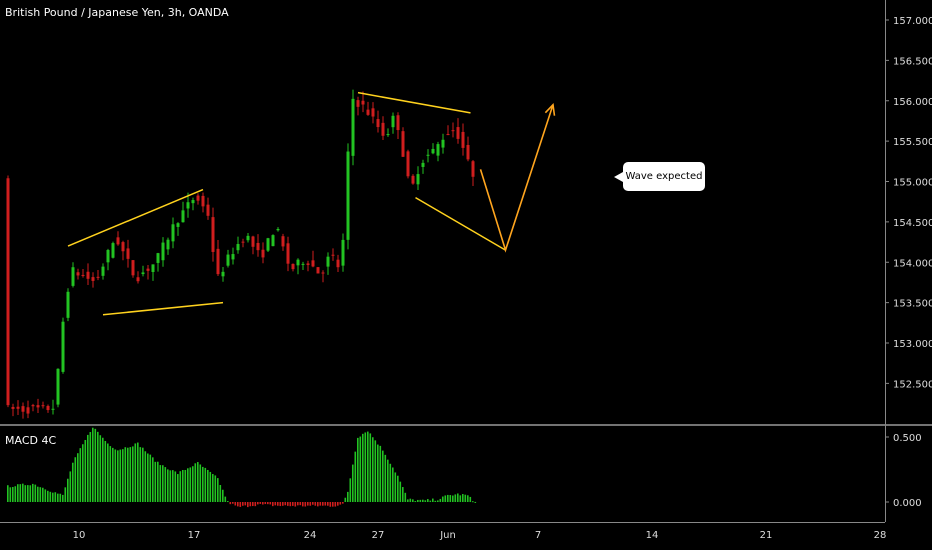 The width and height of the screenshot is (932, 550). I want to click on time-tick-label: 28, so click(880, 535).